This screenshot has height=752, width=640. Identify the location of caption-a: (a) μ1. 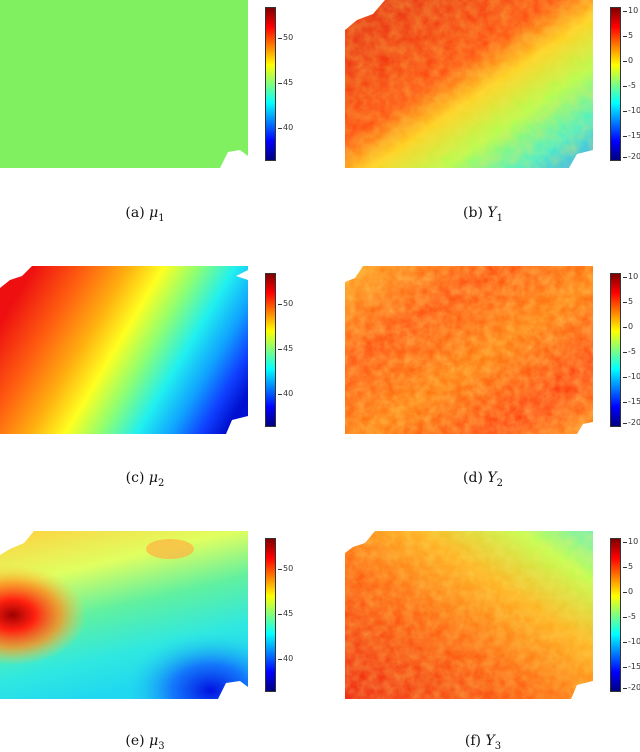
(145, 214).